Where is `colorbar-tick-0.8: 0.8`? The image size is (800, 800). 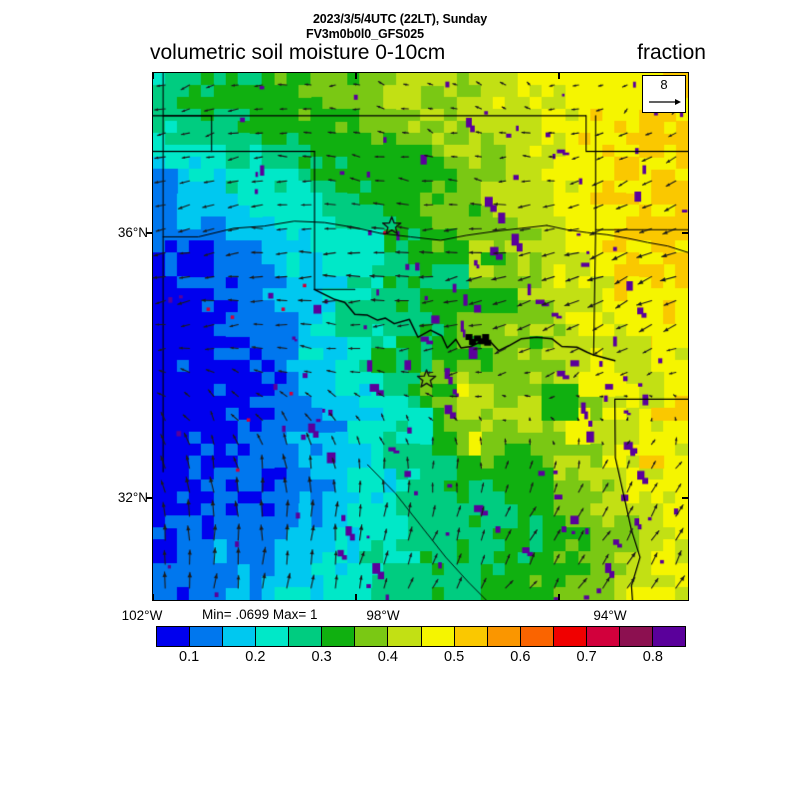
colorbar-tick-0.8: 0.8 is located at coordinates (652, 657).